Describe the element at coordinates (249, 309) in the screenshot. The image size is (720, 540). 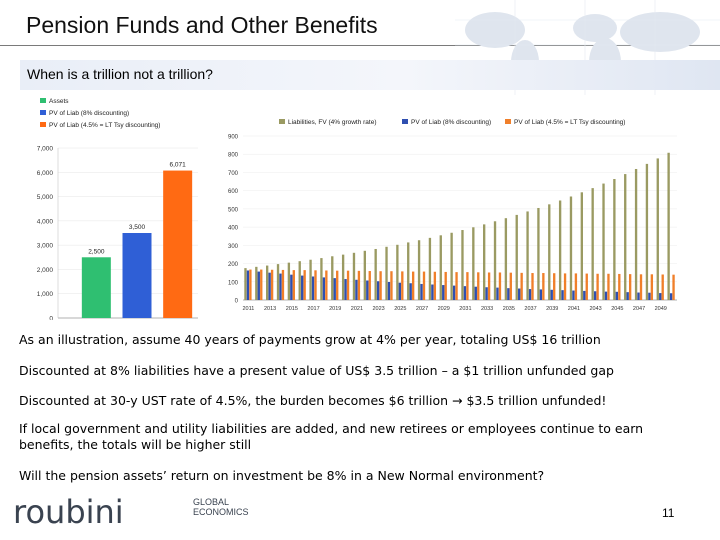
I see `chart2-xtick-label: 2011` at that location.